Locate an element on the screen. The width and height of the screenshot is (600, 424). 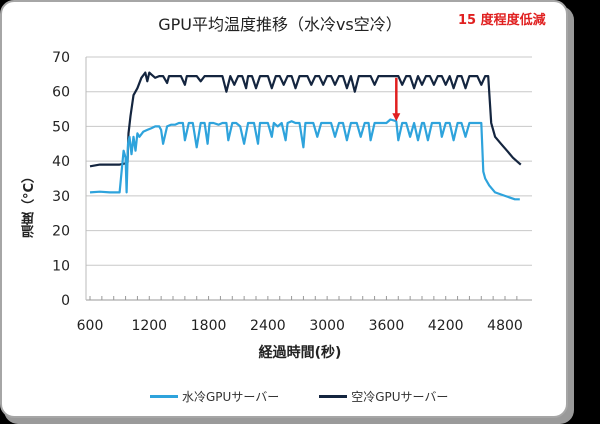
x-tick-label: 600 is located at coordinates (90, 326).